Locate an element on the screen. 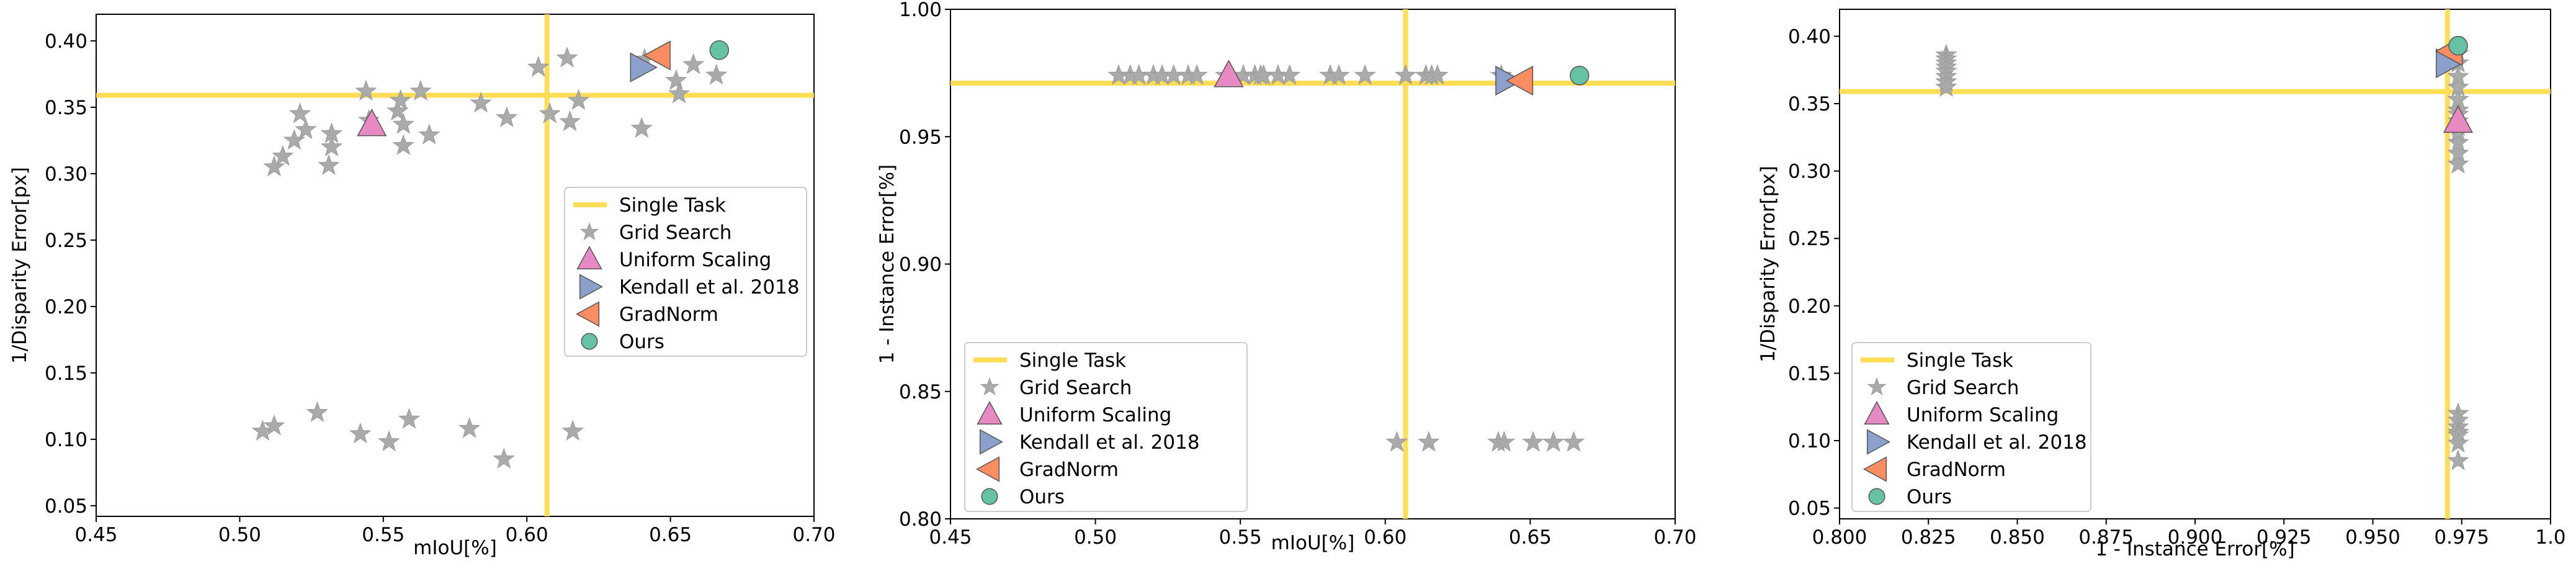  x-tick-label: 0.60 is located at coordinates (1385, 537).